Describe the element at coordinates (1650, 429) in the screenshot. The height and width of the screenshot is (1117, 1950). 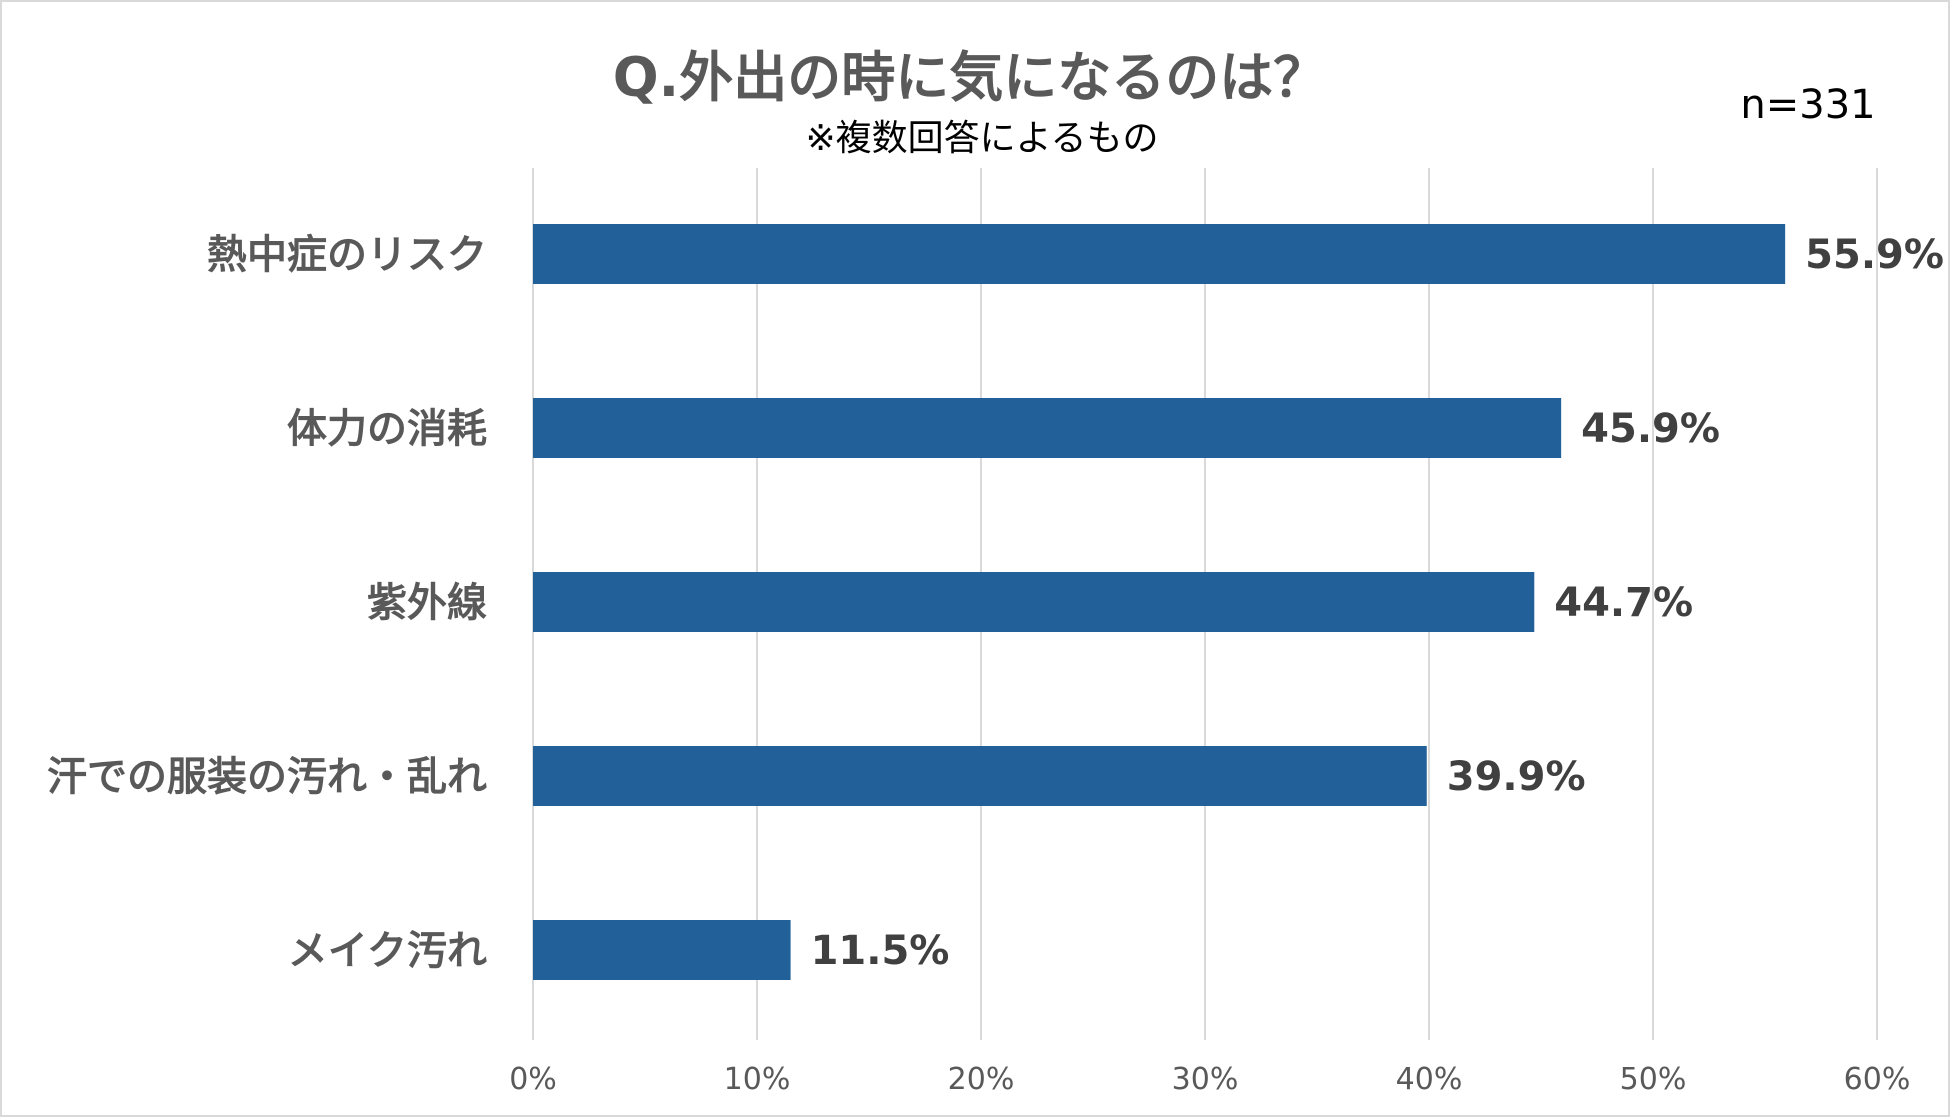
I see `value-label: 45.9%` at that location.